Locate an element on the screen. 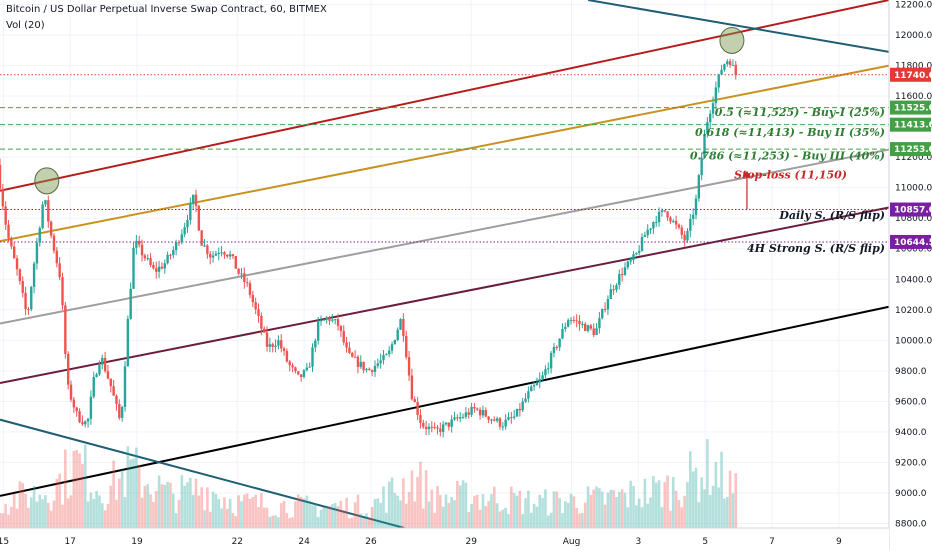 Image resolution: width=932 pixels, height=550 pixels. price-tick-label: 10000.0 is located at coordinates (913, 341).